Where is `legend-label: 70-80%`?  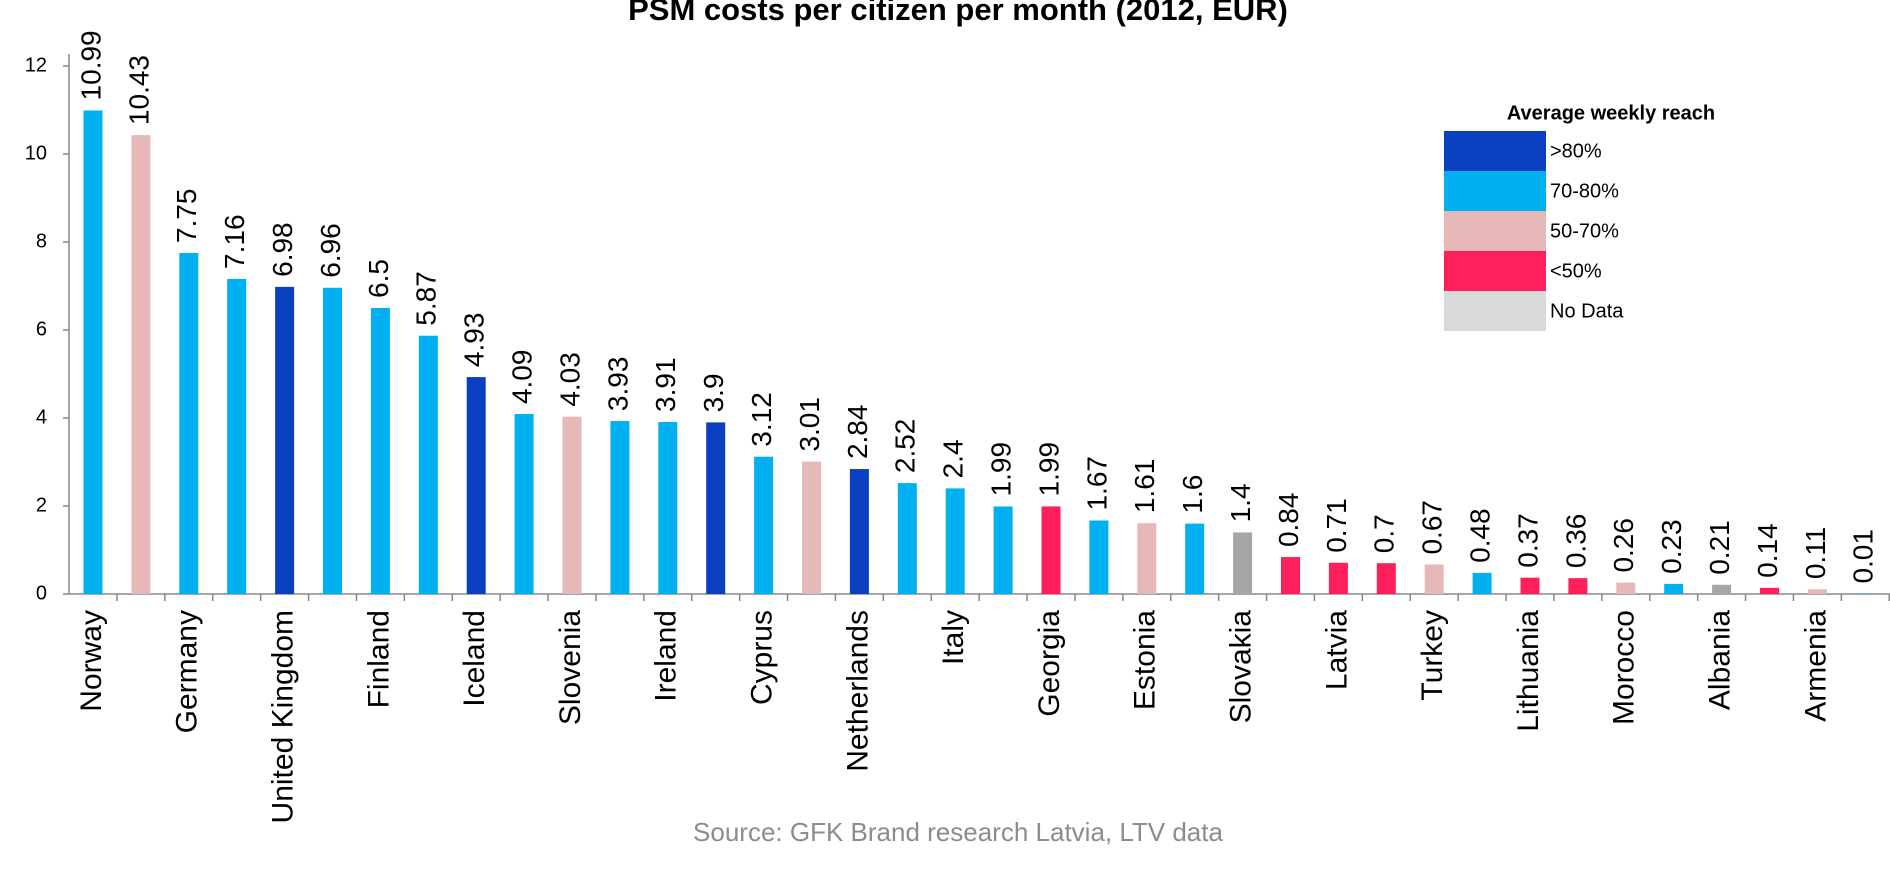
legend-label: 70-80% is located at coordinates (1584, 191).